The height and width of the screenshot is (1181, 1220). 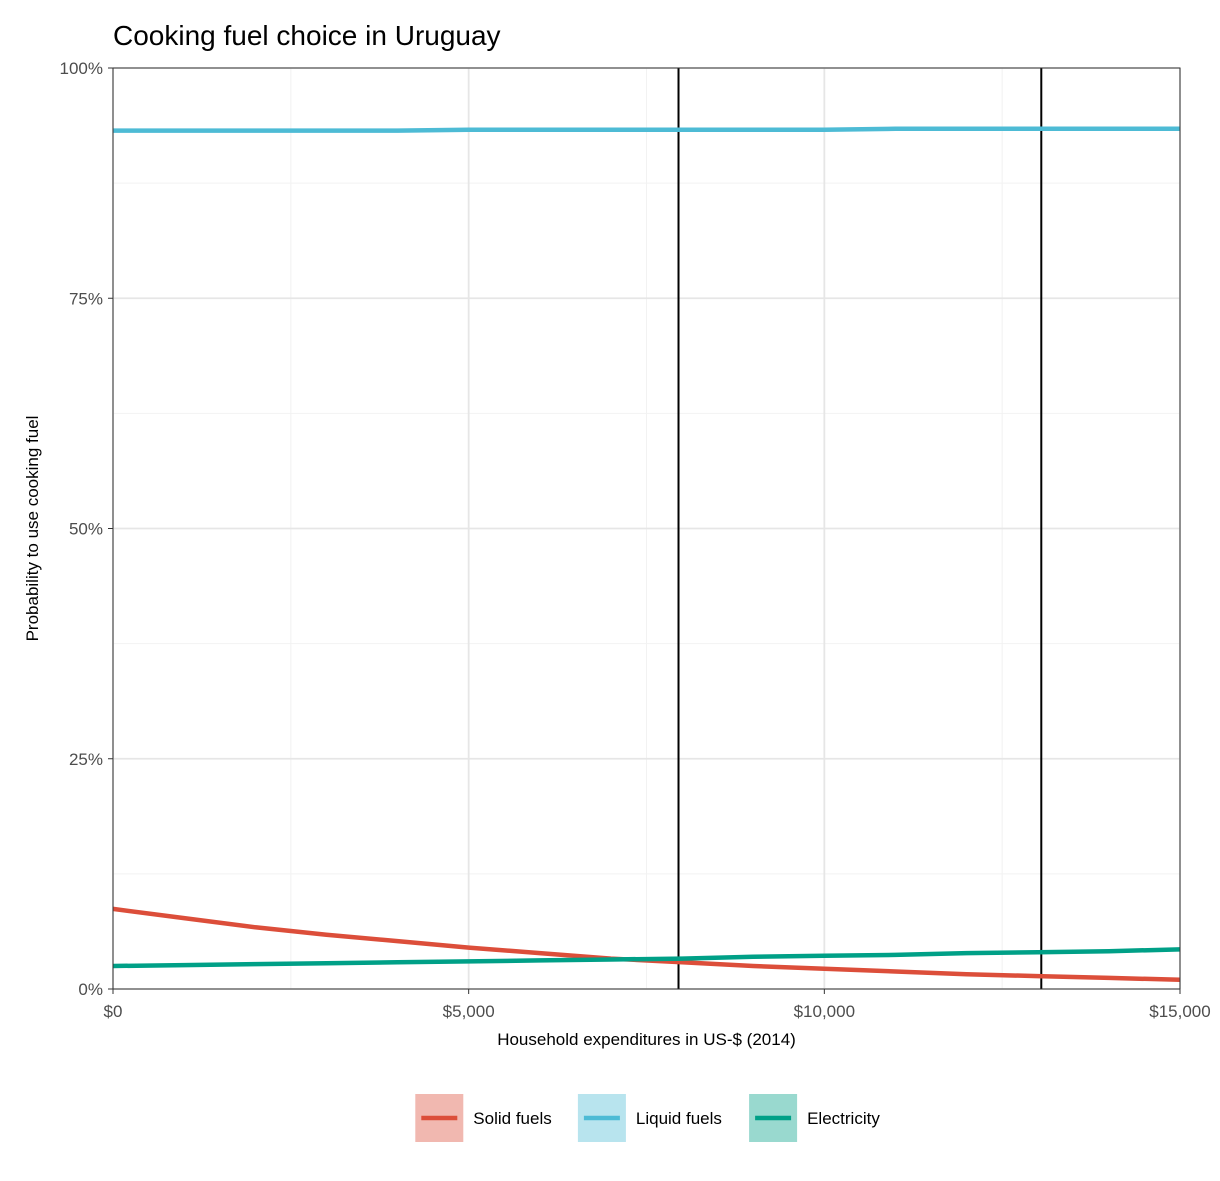 I want to click on series-line-liquid-fuels, so click(x=646, y=129).